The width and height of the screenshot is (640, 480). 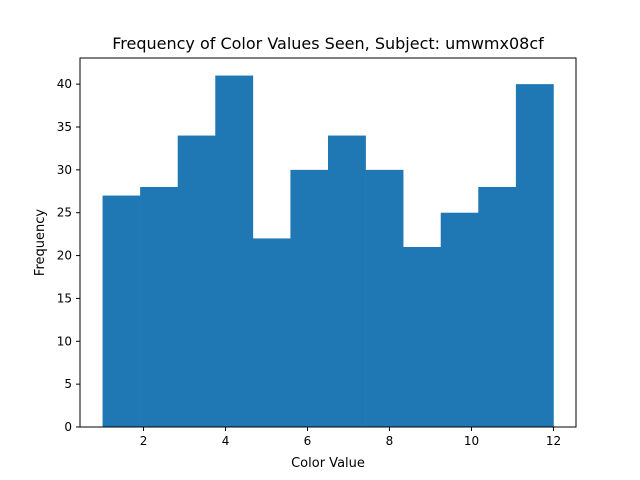 I want to click on y-tick-label: 35, so click(x=64, y=127).